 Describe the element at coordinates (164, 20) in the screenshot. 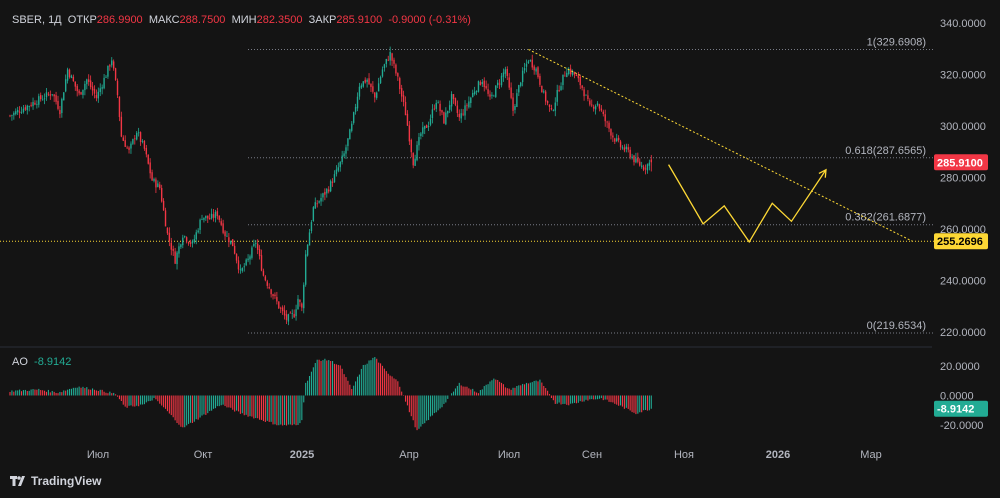

I see `high-label: МАКС` at that location.